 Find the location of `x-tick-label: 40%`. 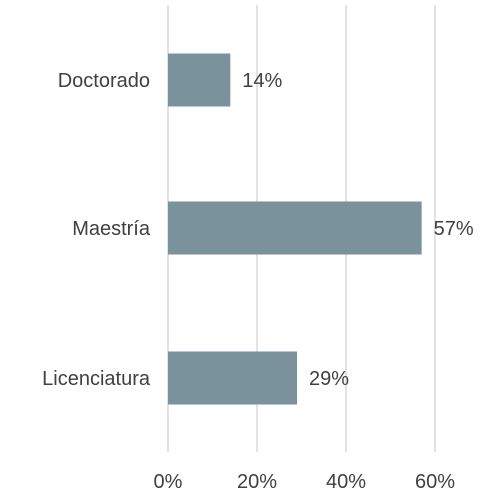

x-tick-label: 40% is located at coordinates (346, 482).